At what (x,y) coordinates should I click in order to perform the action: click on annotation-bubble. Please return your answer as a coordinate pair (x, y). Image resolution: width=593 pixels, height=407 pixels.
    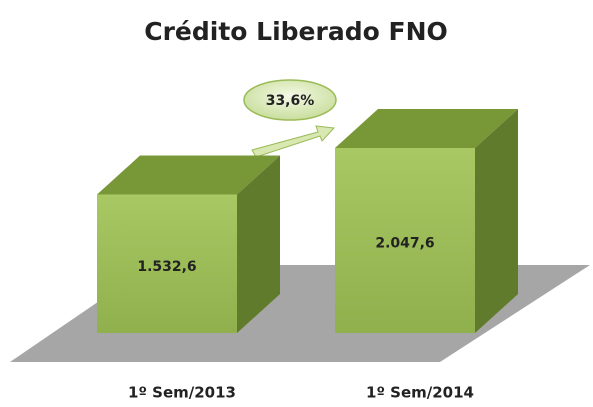
    Looking at the image, I should click on (290, 100).